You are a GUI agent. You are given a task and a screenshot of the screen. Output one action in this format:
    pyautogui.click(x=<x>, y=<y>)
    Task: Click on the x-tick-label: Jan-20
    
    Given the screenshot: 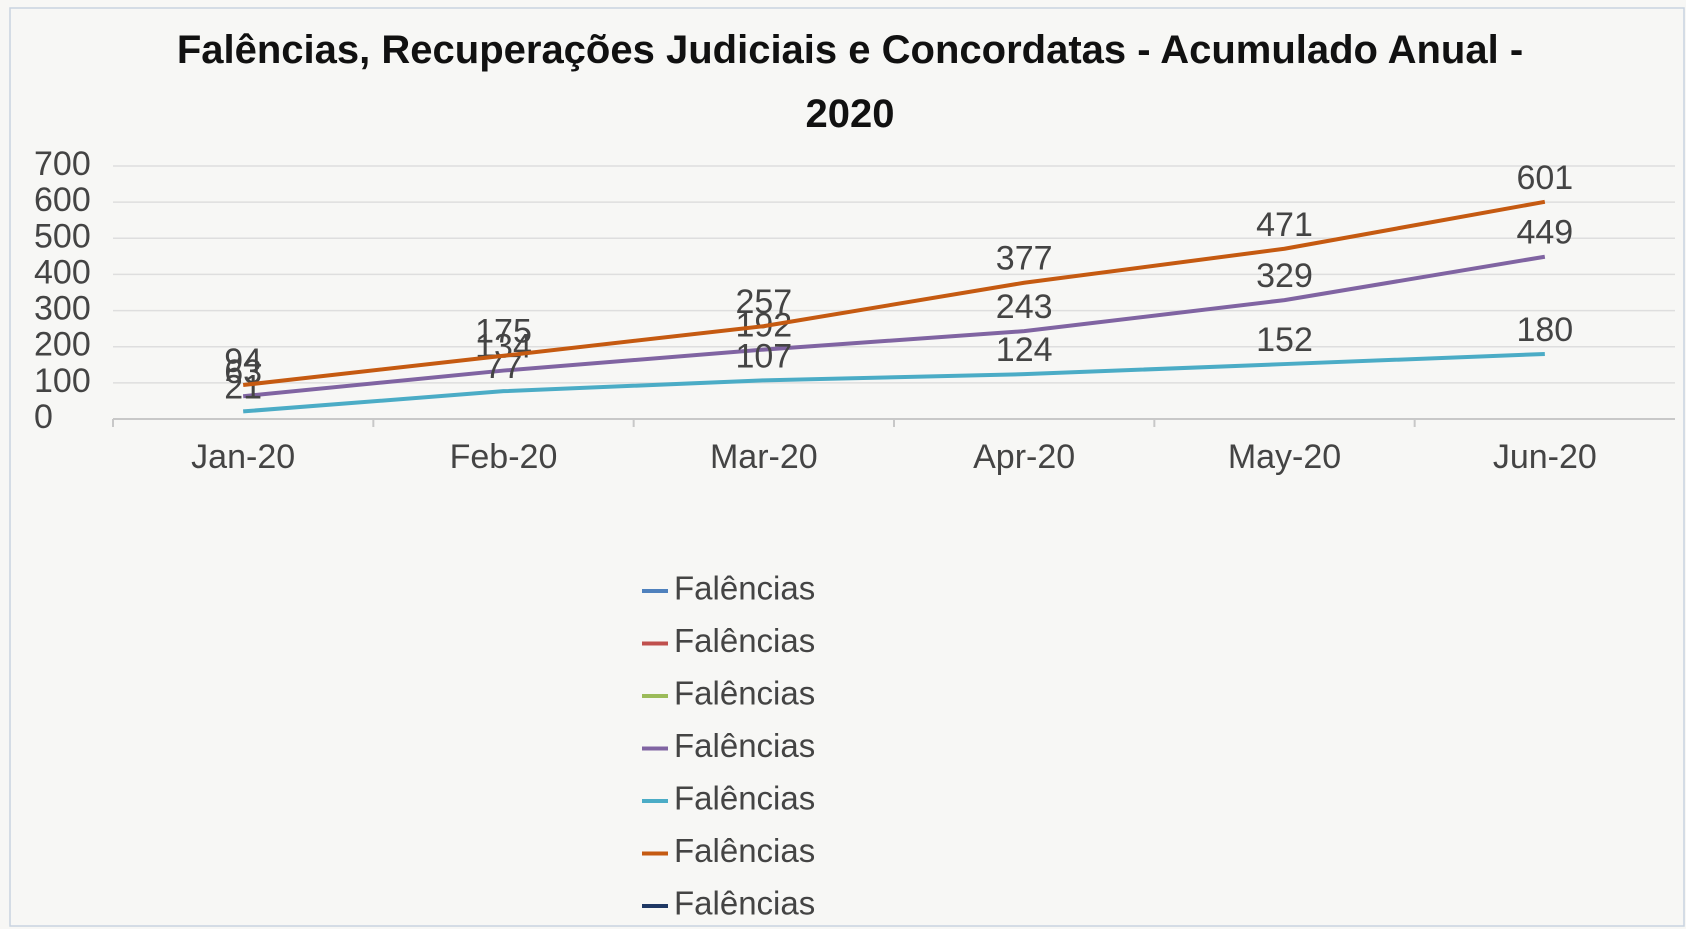 What is the action you would take?
    pyautogui.click(x=243, y=457)
    